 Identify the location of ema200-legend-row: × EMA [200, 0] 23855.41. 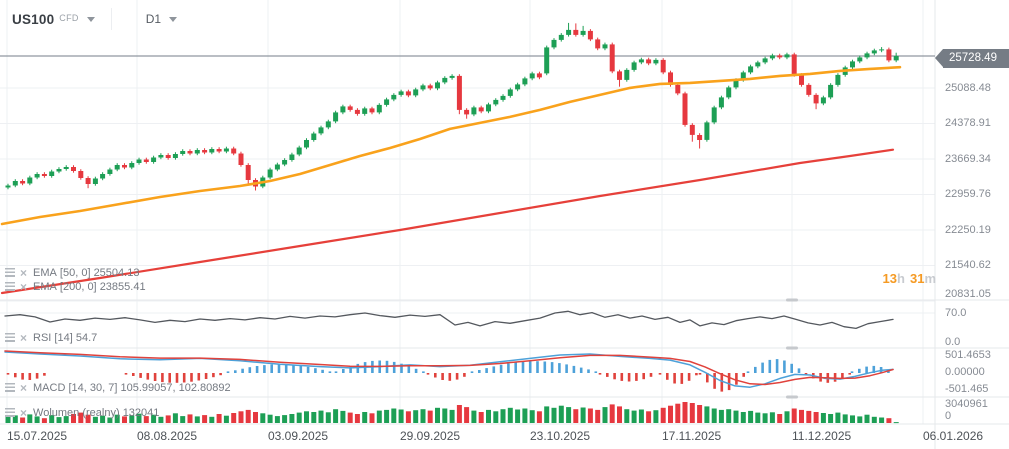
(75, 286).